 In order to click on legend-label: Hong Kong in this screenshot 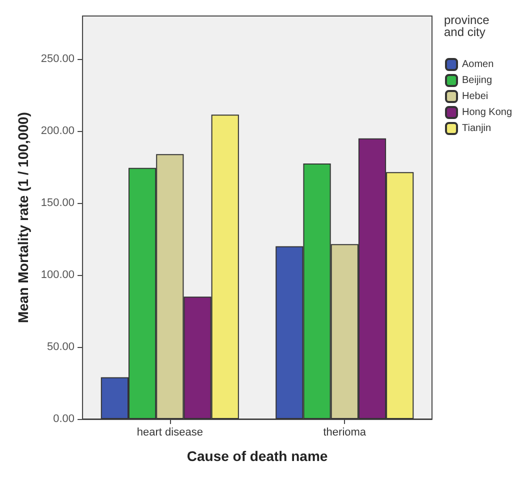, I will do `click(487, 112)`.